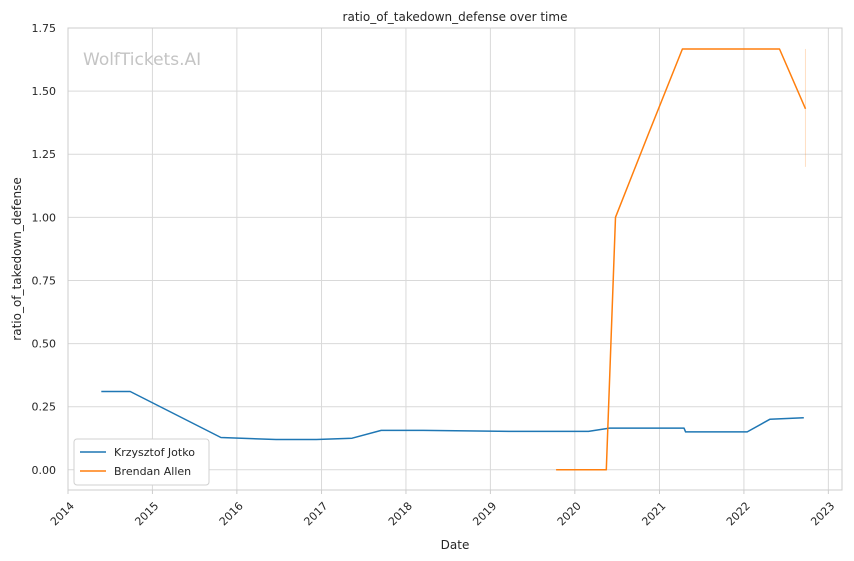 This screenshot has height=561, width=854. What do you see at coordinates (44, 470) in the screenshot?
I see `y-tick-label: 0.00` at bounding box center [44, 470].